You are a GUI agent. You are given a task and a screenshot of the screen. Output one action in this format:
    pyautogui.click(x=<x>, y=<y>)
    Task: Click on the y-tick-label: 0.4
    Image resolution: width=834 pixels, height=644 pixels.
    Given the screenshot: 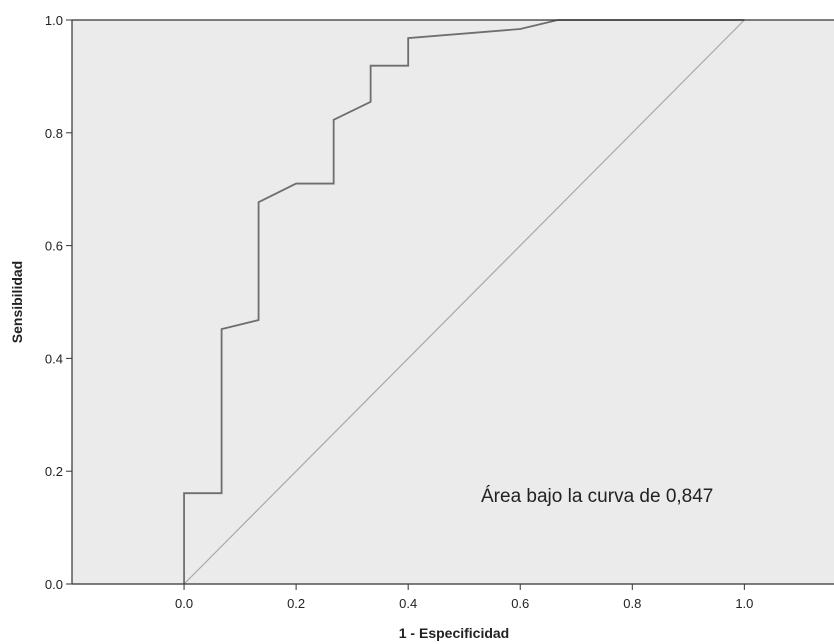 What is the action you would take?
    pyautogui.click(x=54, y=358)
    